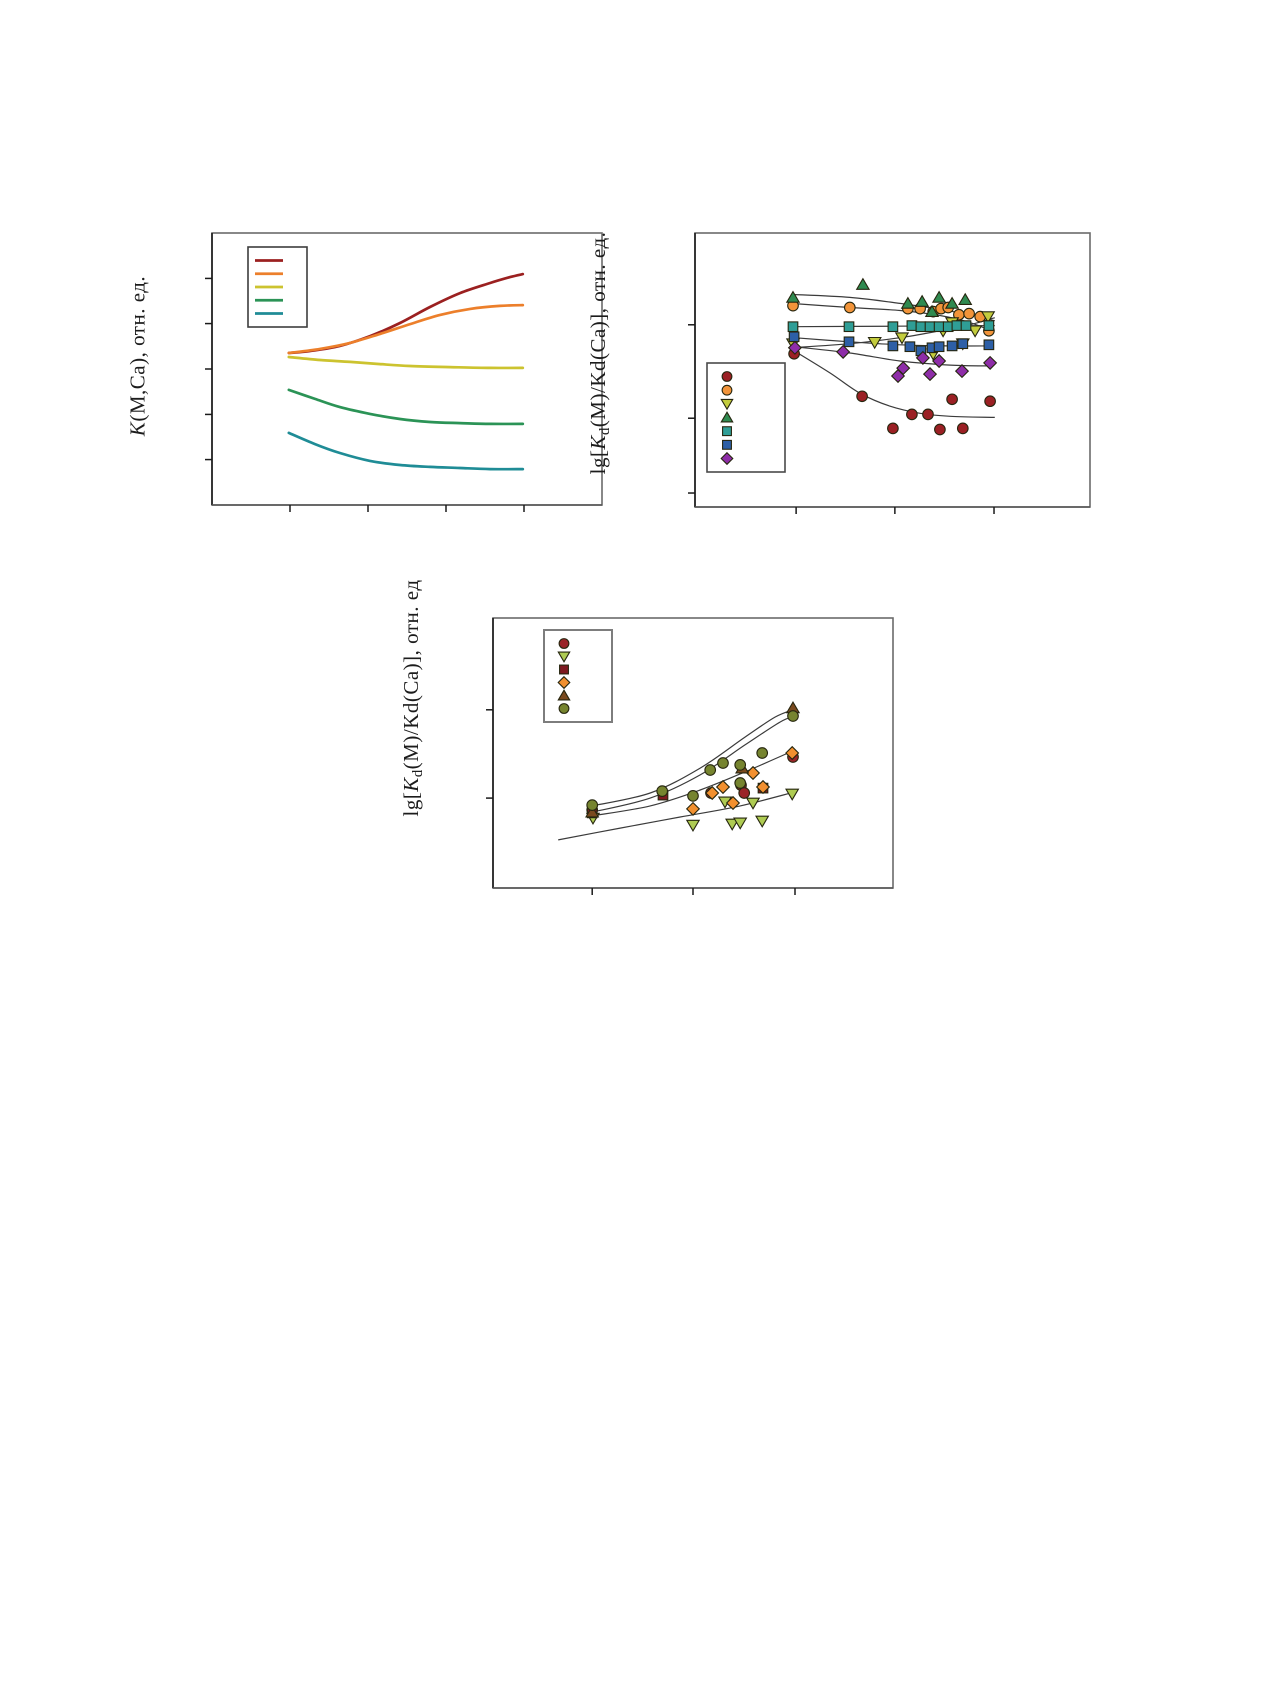  I want to click on series-line-line-teal, so click(406, 451).